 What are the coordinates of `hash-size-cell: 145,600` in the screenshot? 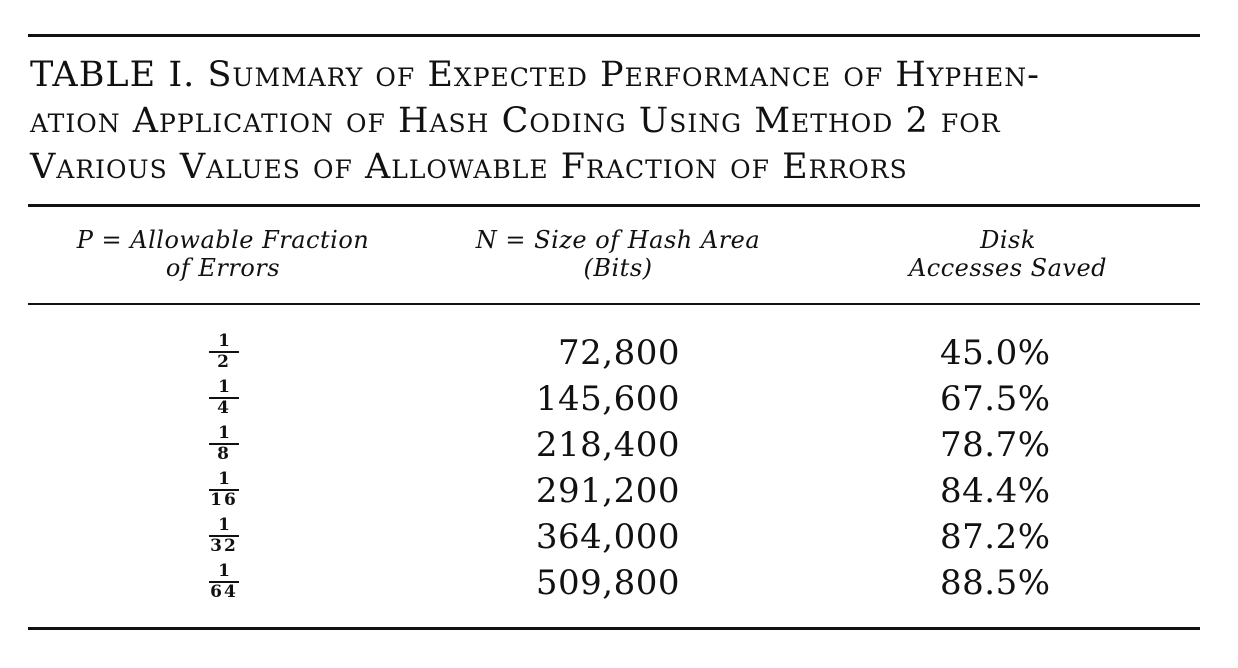 It's located at (607, 399).